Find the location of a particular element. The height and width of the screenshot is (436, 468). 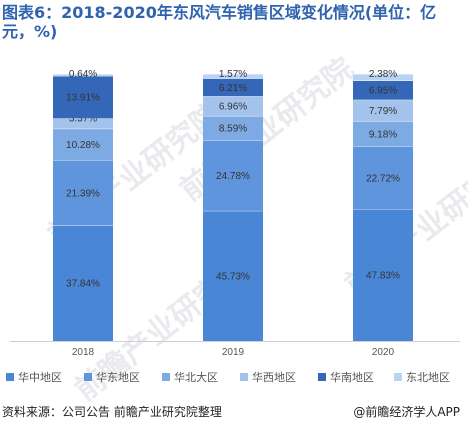

chart-title: 图表6：2018-2020年东风汽车销售区域变化情况(单位：亿元，%) is located at coordinates (219, 22).